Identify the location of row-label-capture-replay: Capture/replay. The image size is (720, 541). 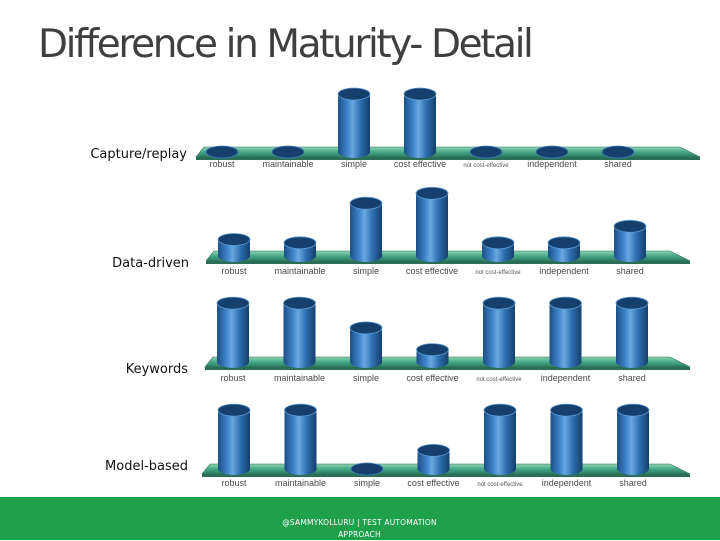
(138, 154).